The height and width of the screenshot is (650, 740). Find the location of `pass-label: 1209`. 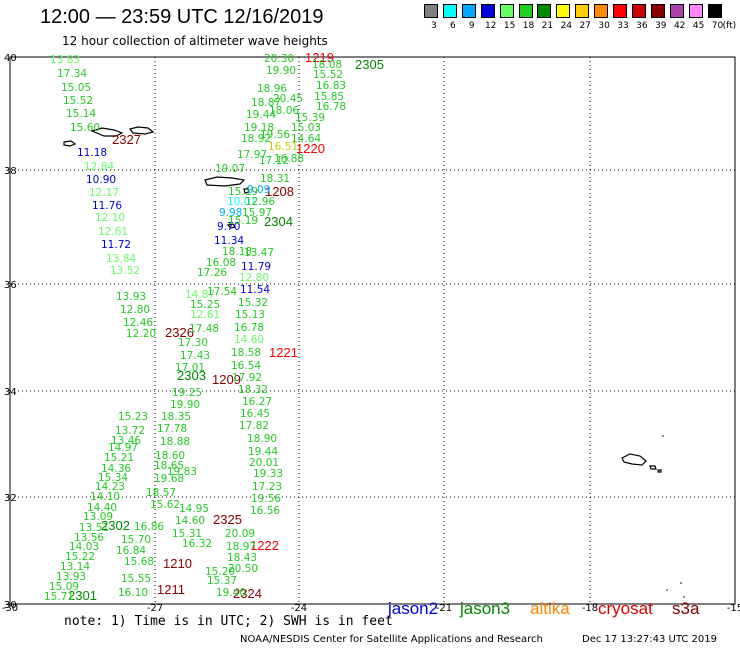

pass-label: 1209 is located at coordinates (226, 379).